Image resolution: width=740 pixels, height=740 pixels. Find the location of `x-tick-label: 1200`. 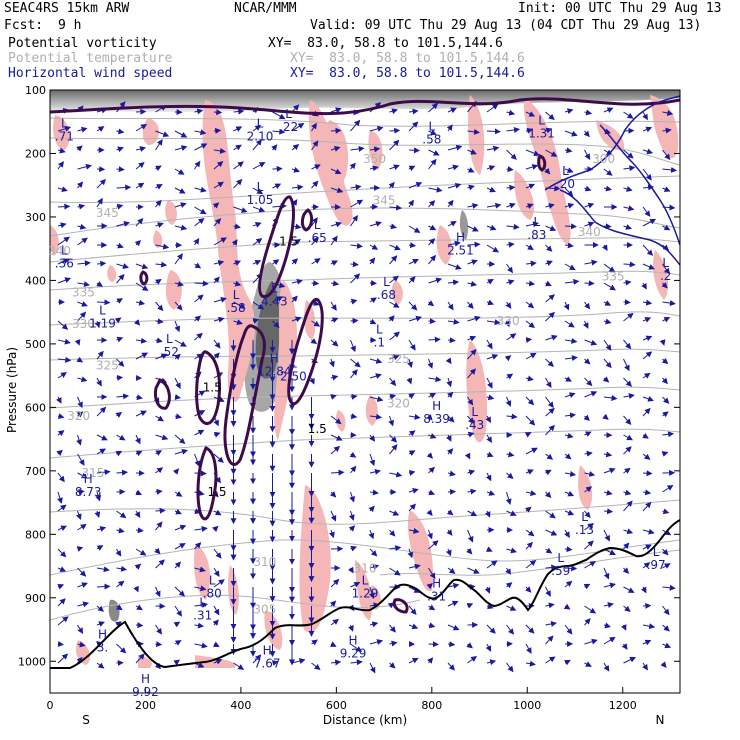

x-tick-label: 1200 is located at coordinates (623, 705).